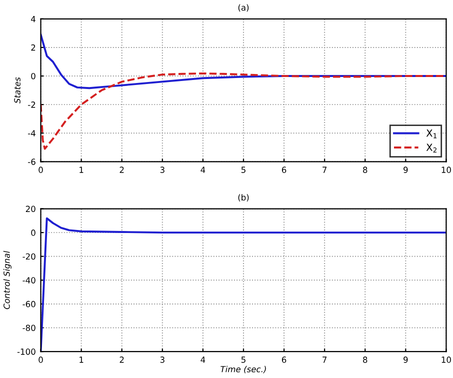 Image resolution: width=453 pixels, height=378 pixels. I want to click on line-series, so click(243, 62).